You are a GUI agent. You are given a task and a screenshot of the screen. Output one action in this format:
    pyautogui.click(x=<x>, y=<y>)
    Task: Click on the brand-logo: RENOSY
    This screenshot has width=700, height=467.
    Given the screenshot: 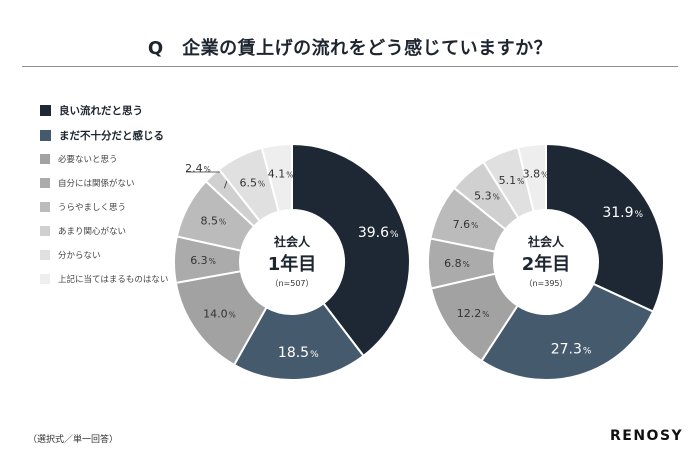 What is the action you would take?
    pyautogui.click(x=647, y=436)
    